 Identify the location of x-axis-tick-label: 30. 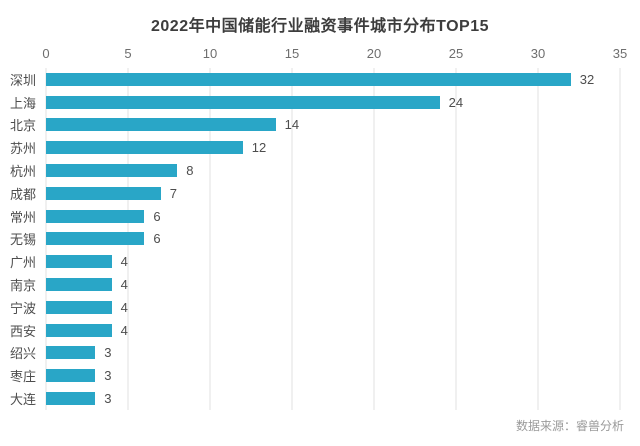
(538, 53).